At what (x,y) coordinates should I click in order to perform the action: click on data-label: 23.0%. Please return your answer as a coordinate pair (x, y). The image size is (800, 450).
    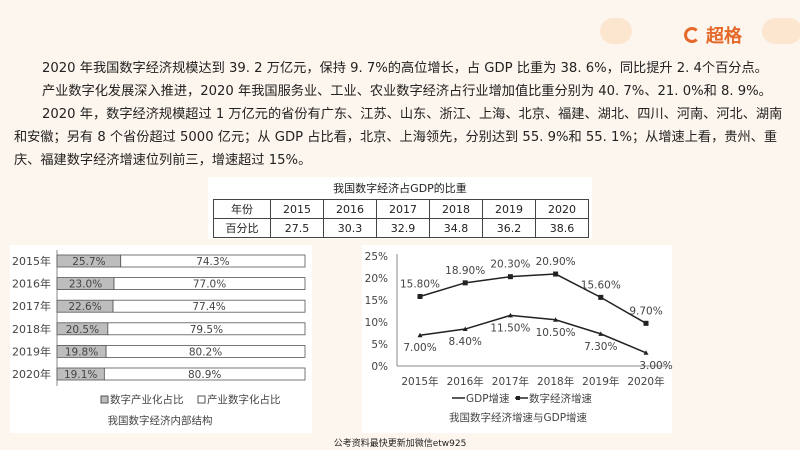
    Looking at the image, I should click on (85, 285).